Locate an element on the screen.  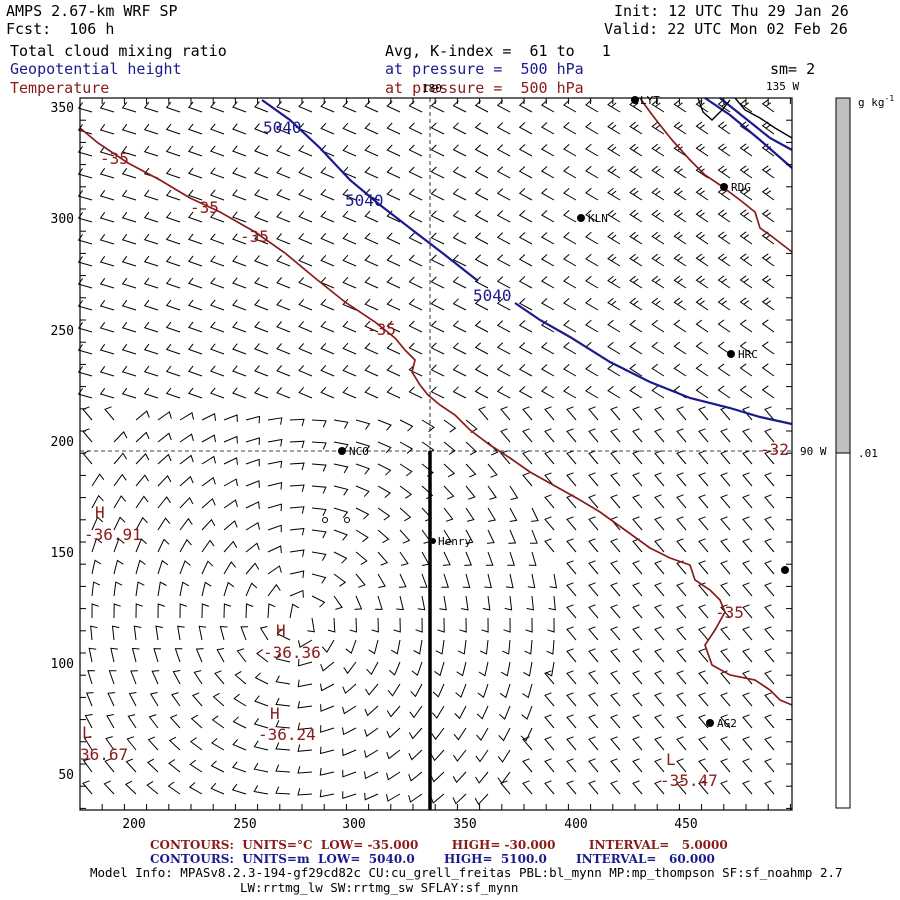
height-contour-label: 5040 is located at coordinates (282, 127).